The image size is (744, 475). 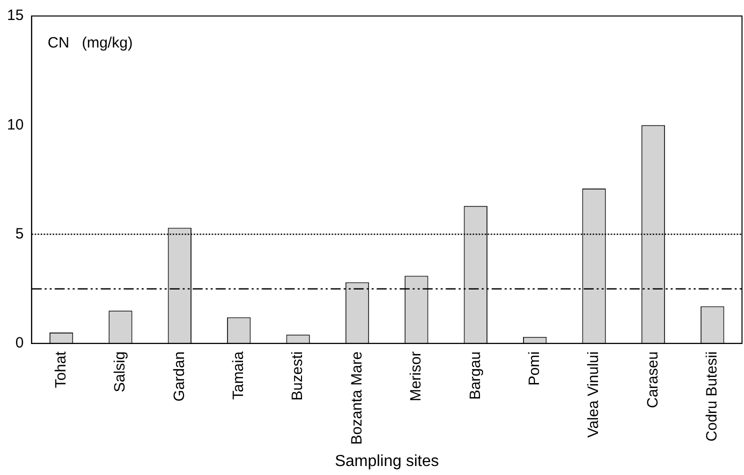 What do you see at coordinates (357, 398) in the screenshot?
I see `x-tick-label: Bozanta Mare` at bounding box center [357, 398].